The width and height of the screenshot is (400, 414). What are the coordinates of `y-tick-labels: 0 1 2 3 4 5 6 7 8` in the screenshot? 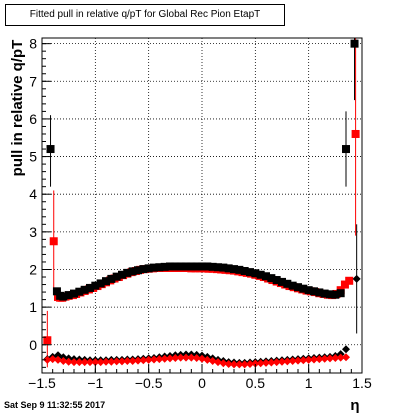 It's located at (33, 194).